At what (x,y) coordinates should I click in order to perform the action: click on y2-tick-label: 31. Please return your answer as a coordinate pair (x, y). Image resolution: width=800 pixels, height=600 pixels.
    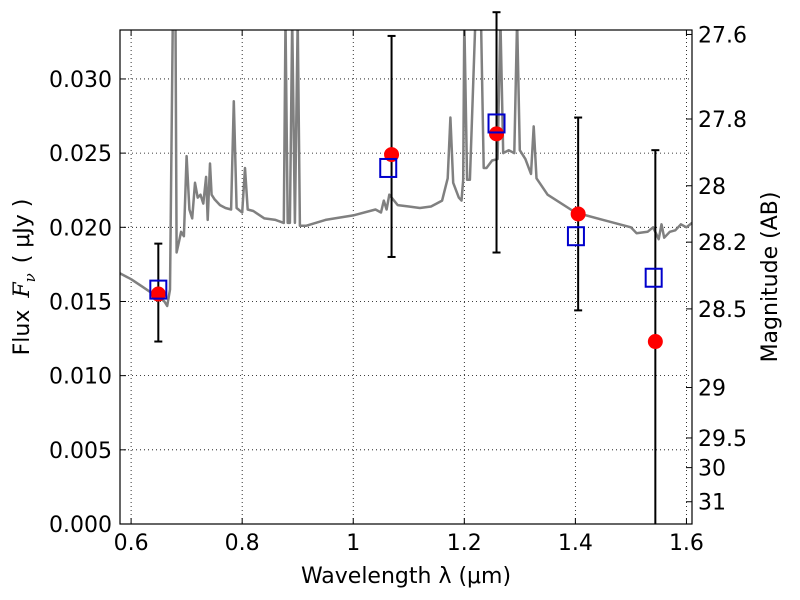
    Looking at the image, I should click on (712, 503).